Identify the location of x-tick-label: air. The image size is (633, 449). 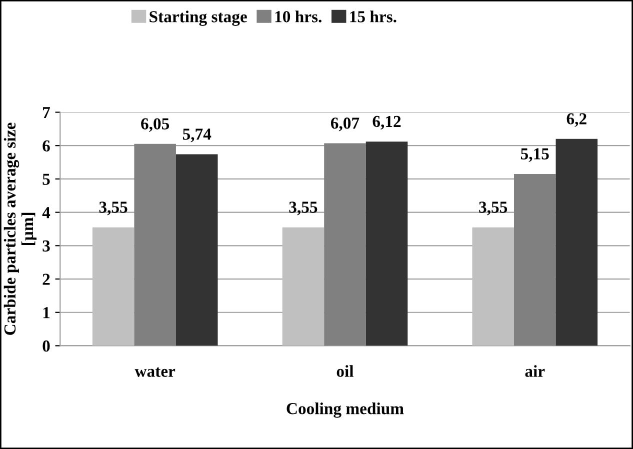
(535, 371).